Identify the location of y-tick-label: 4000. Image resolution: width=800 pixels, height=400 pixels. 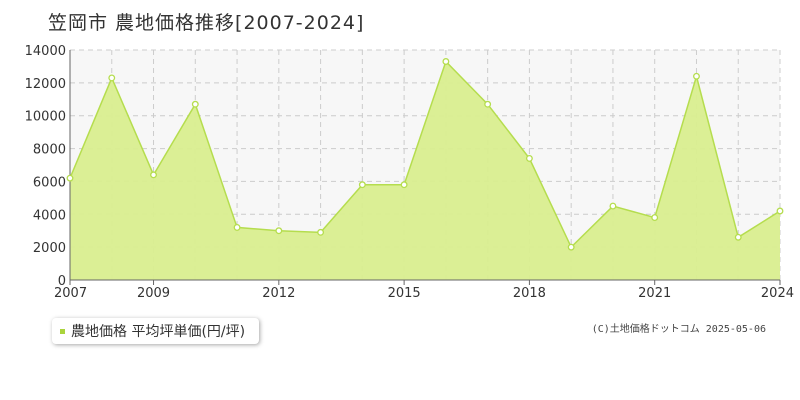
(49, 215).